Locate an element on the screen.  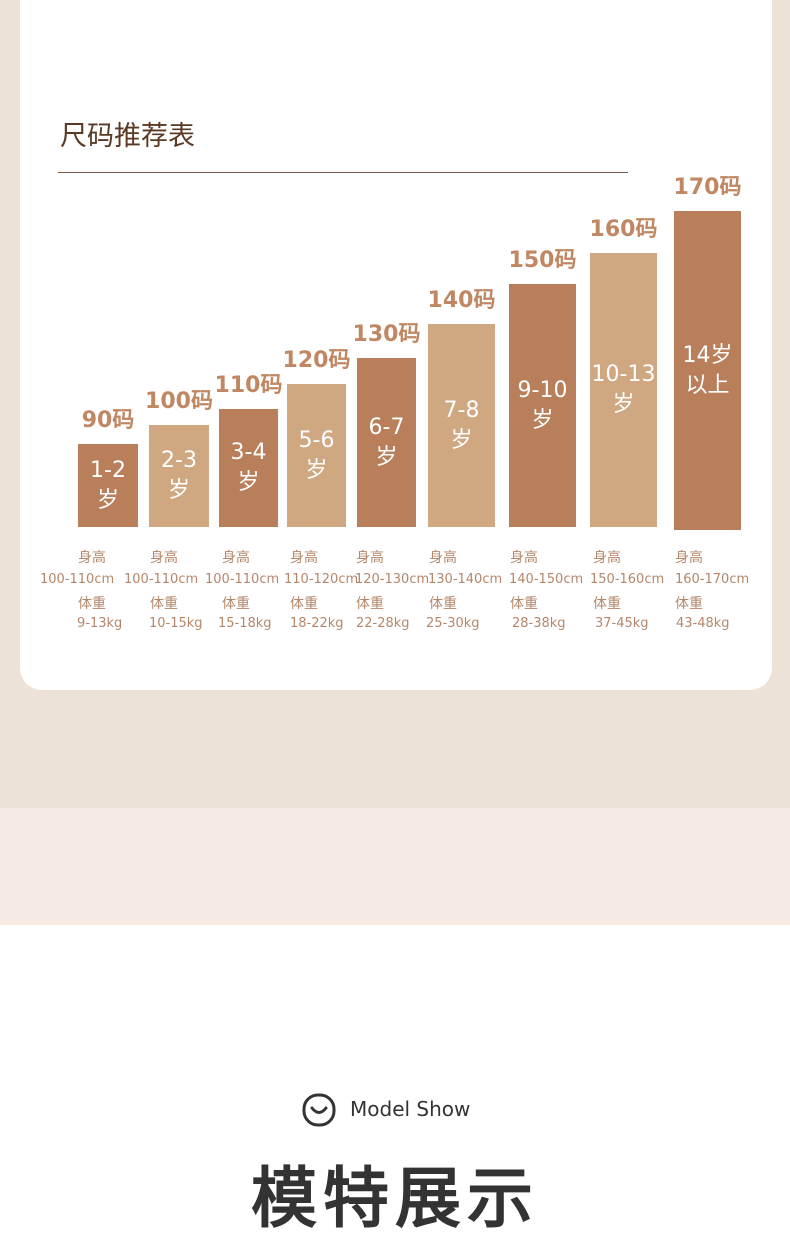
size-bar: 10-13 岁 is located at coordinates (623, 390).